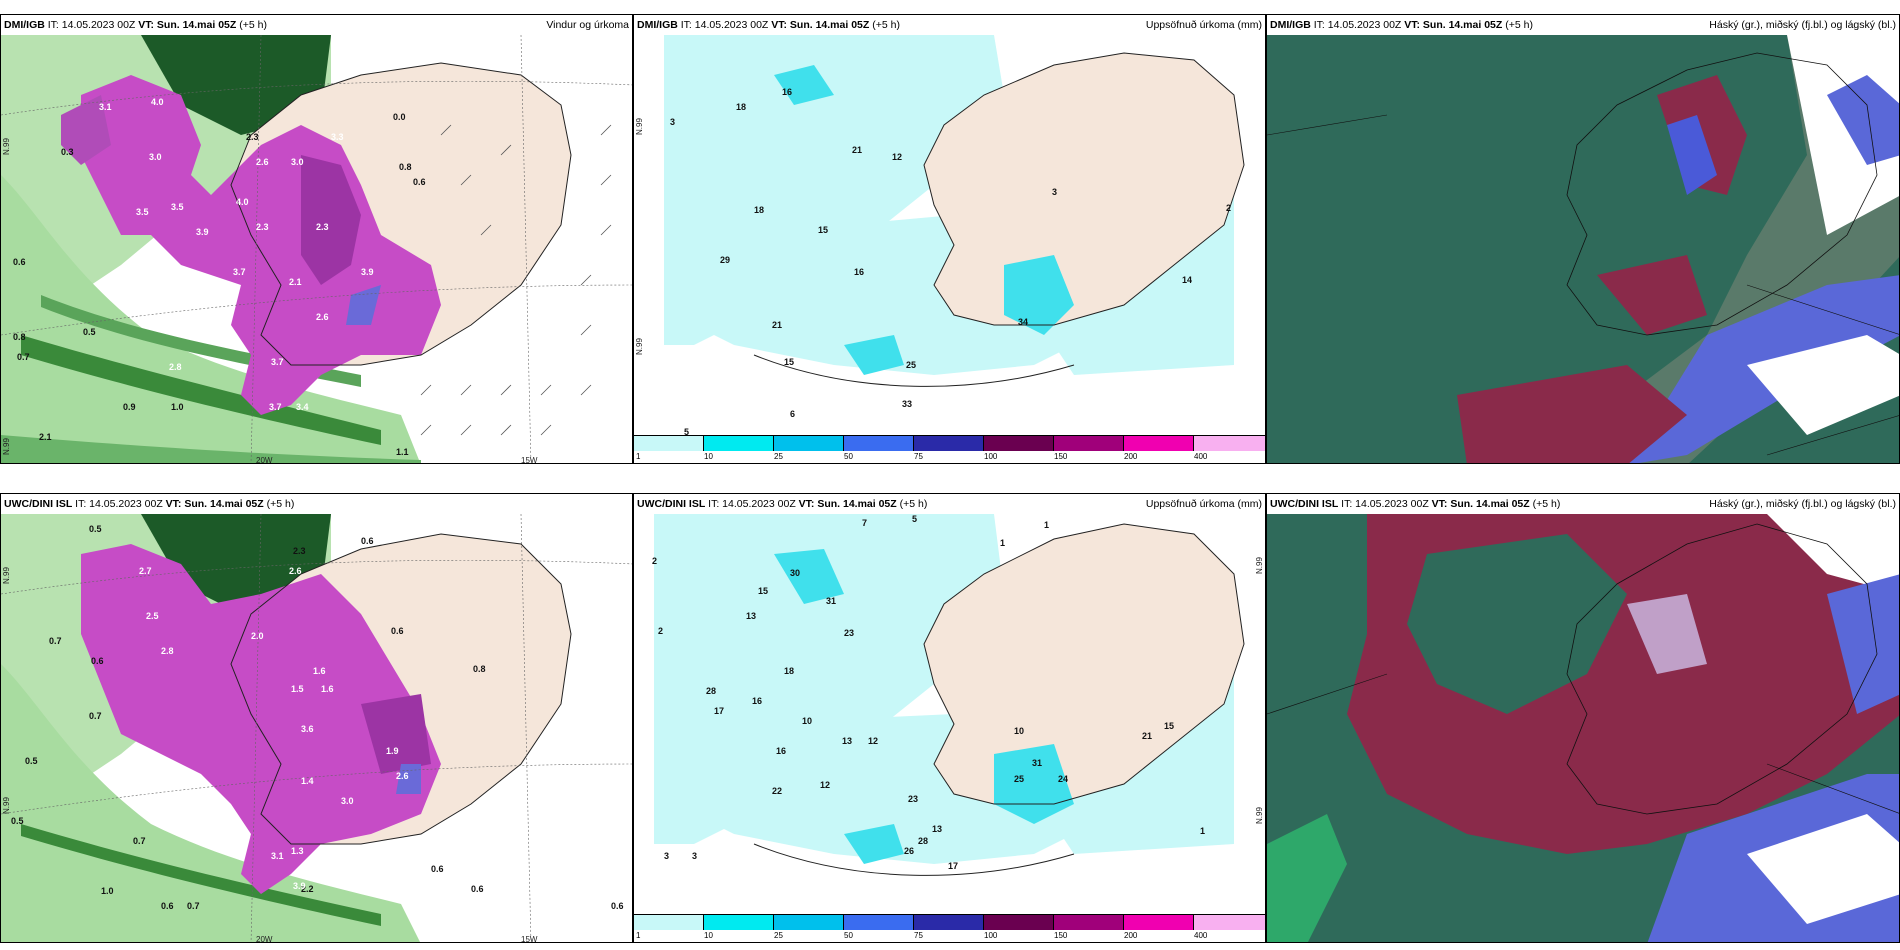 Image resolution: width=1900 pixels, height=950 pixels. I want to click on precip-value: 12, so click(897, 157).